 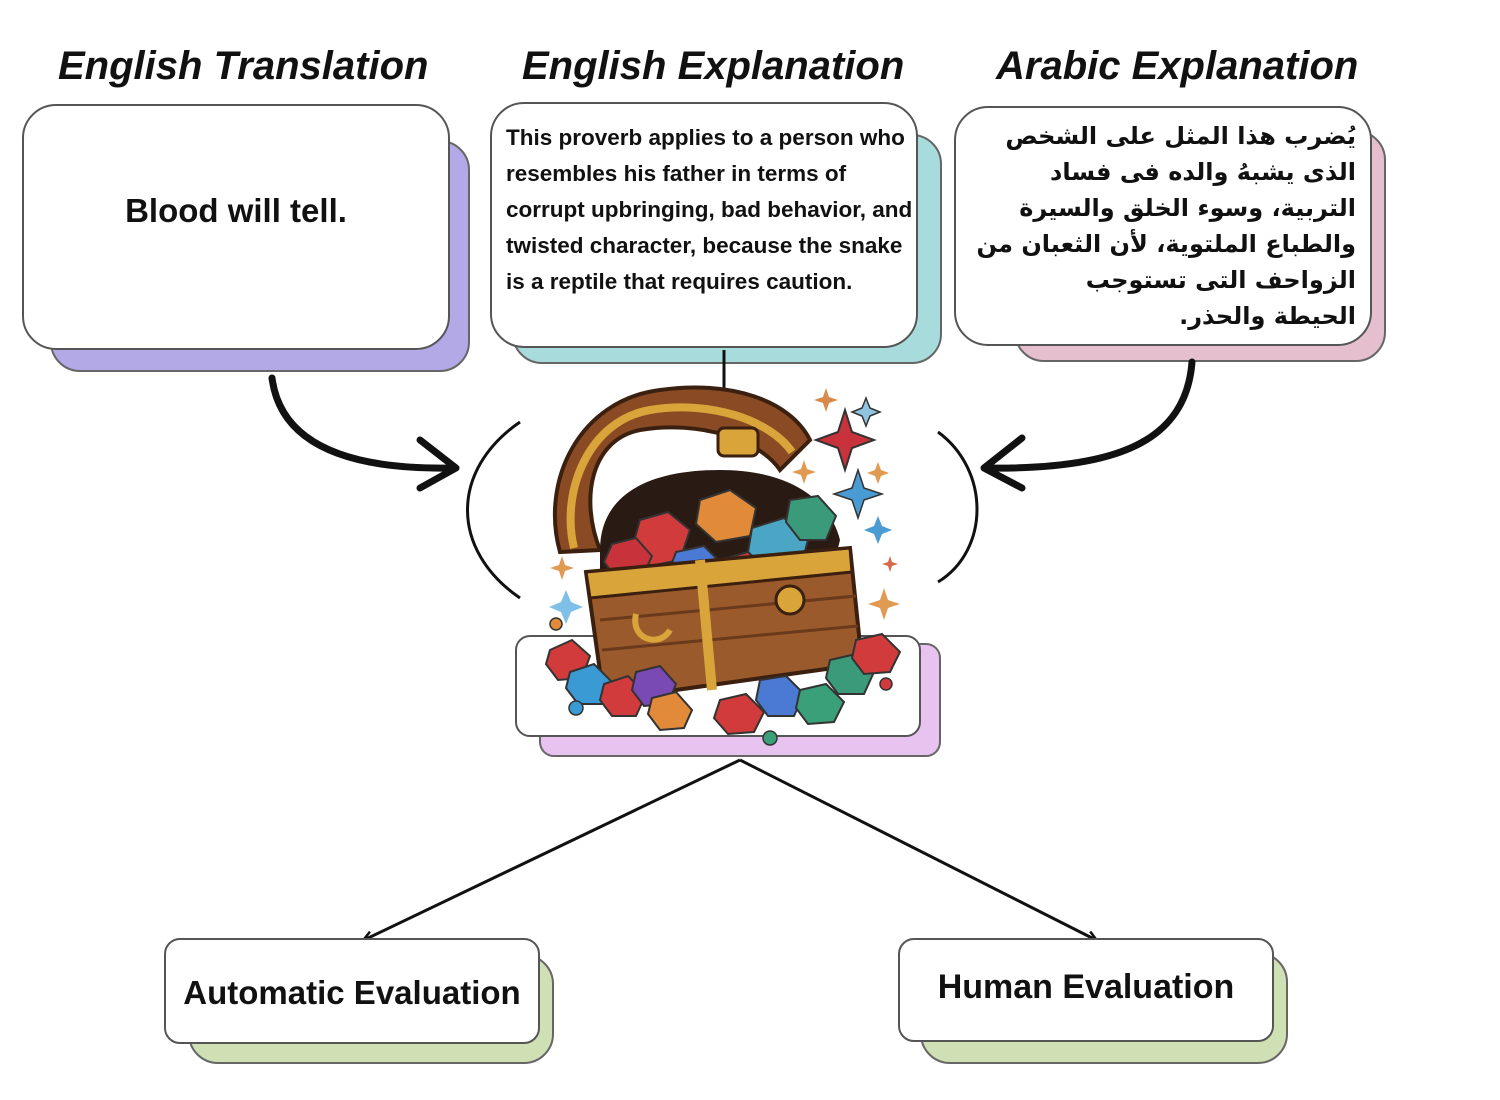 What do you see at coordinates (362, 423) in the screenshot?
I see `left-curved-arrow` at bounding box center [362, 423].